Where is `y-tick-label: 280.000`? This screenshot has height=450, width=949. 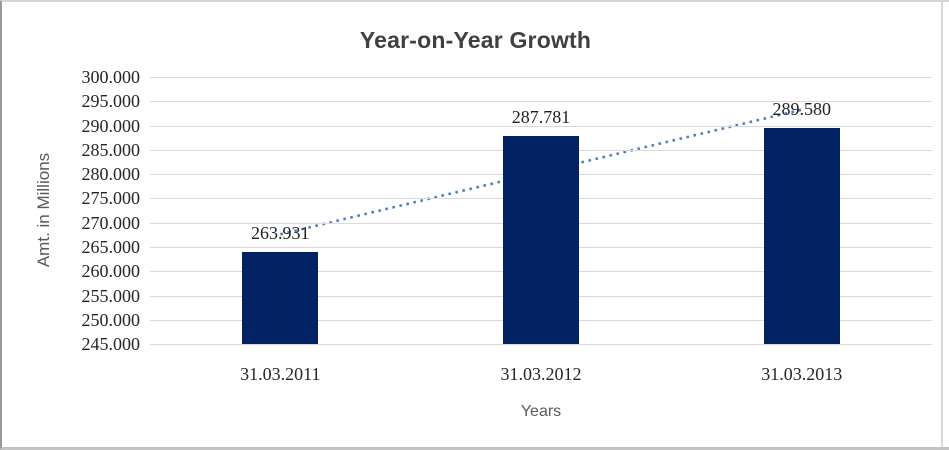
y-tick-label: 280.000 is located at coordinates (111, 174).